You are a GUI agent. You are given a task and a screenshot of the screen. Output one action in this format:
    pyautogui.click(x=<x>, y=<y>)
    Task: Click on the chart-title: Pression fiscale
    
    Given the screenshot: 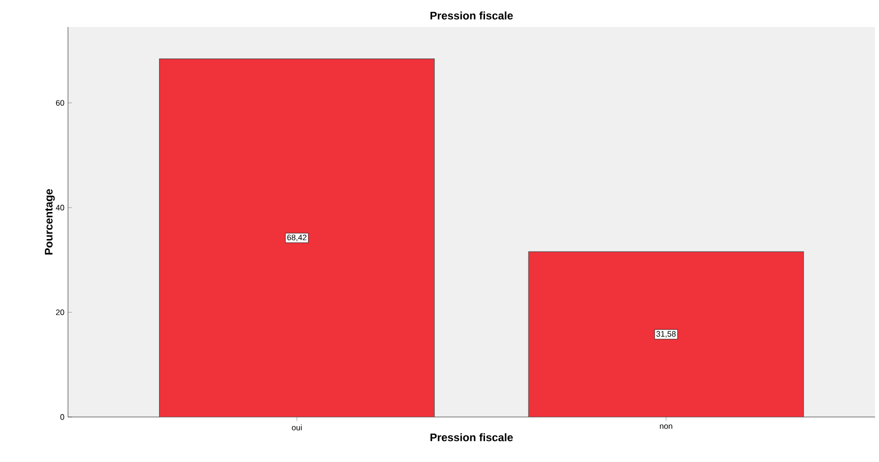 What is the action you would take?
    pyautogui.click(x=471, y=15)
    